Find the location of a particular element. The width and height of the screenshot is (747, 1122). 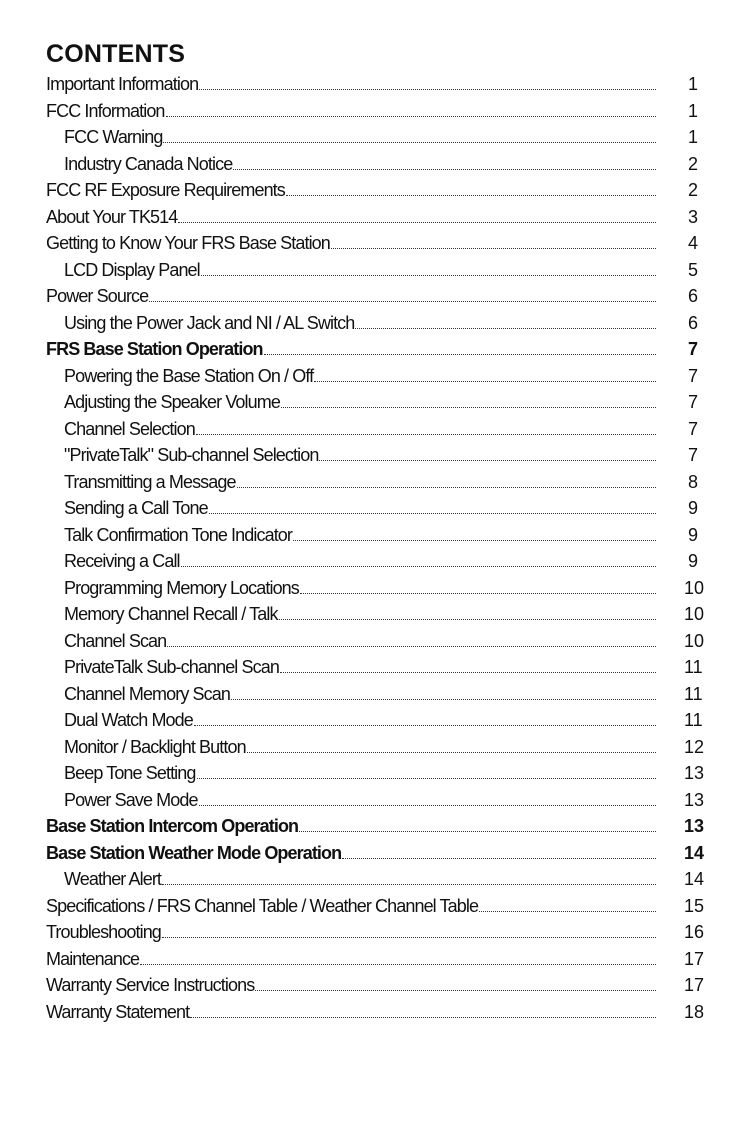

toc-entry-title: FCC Warning is located at coordinates (113, 137).